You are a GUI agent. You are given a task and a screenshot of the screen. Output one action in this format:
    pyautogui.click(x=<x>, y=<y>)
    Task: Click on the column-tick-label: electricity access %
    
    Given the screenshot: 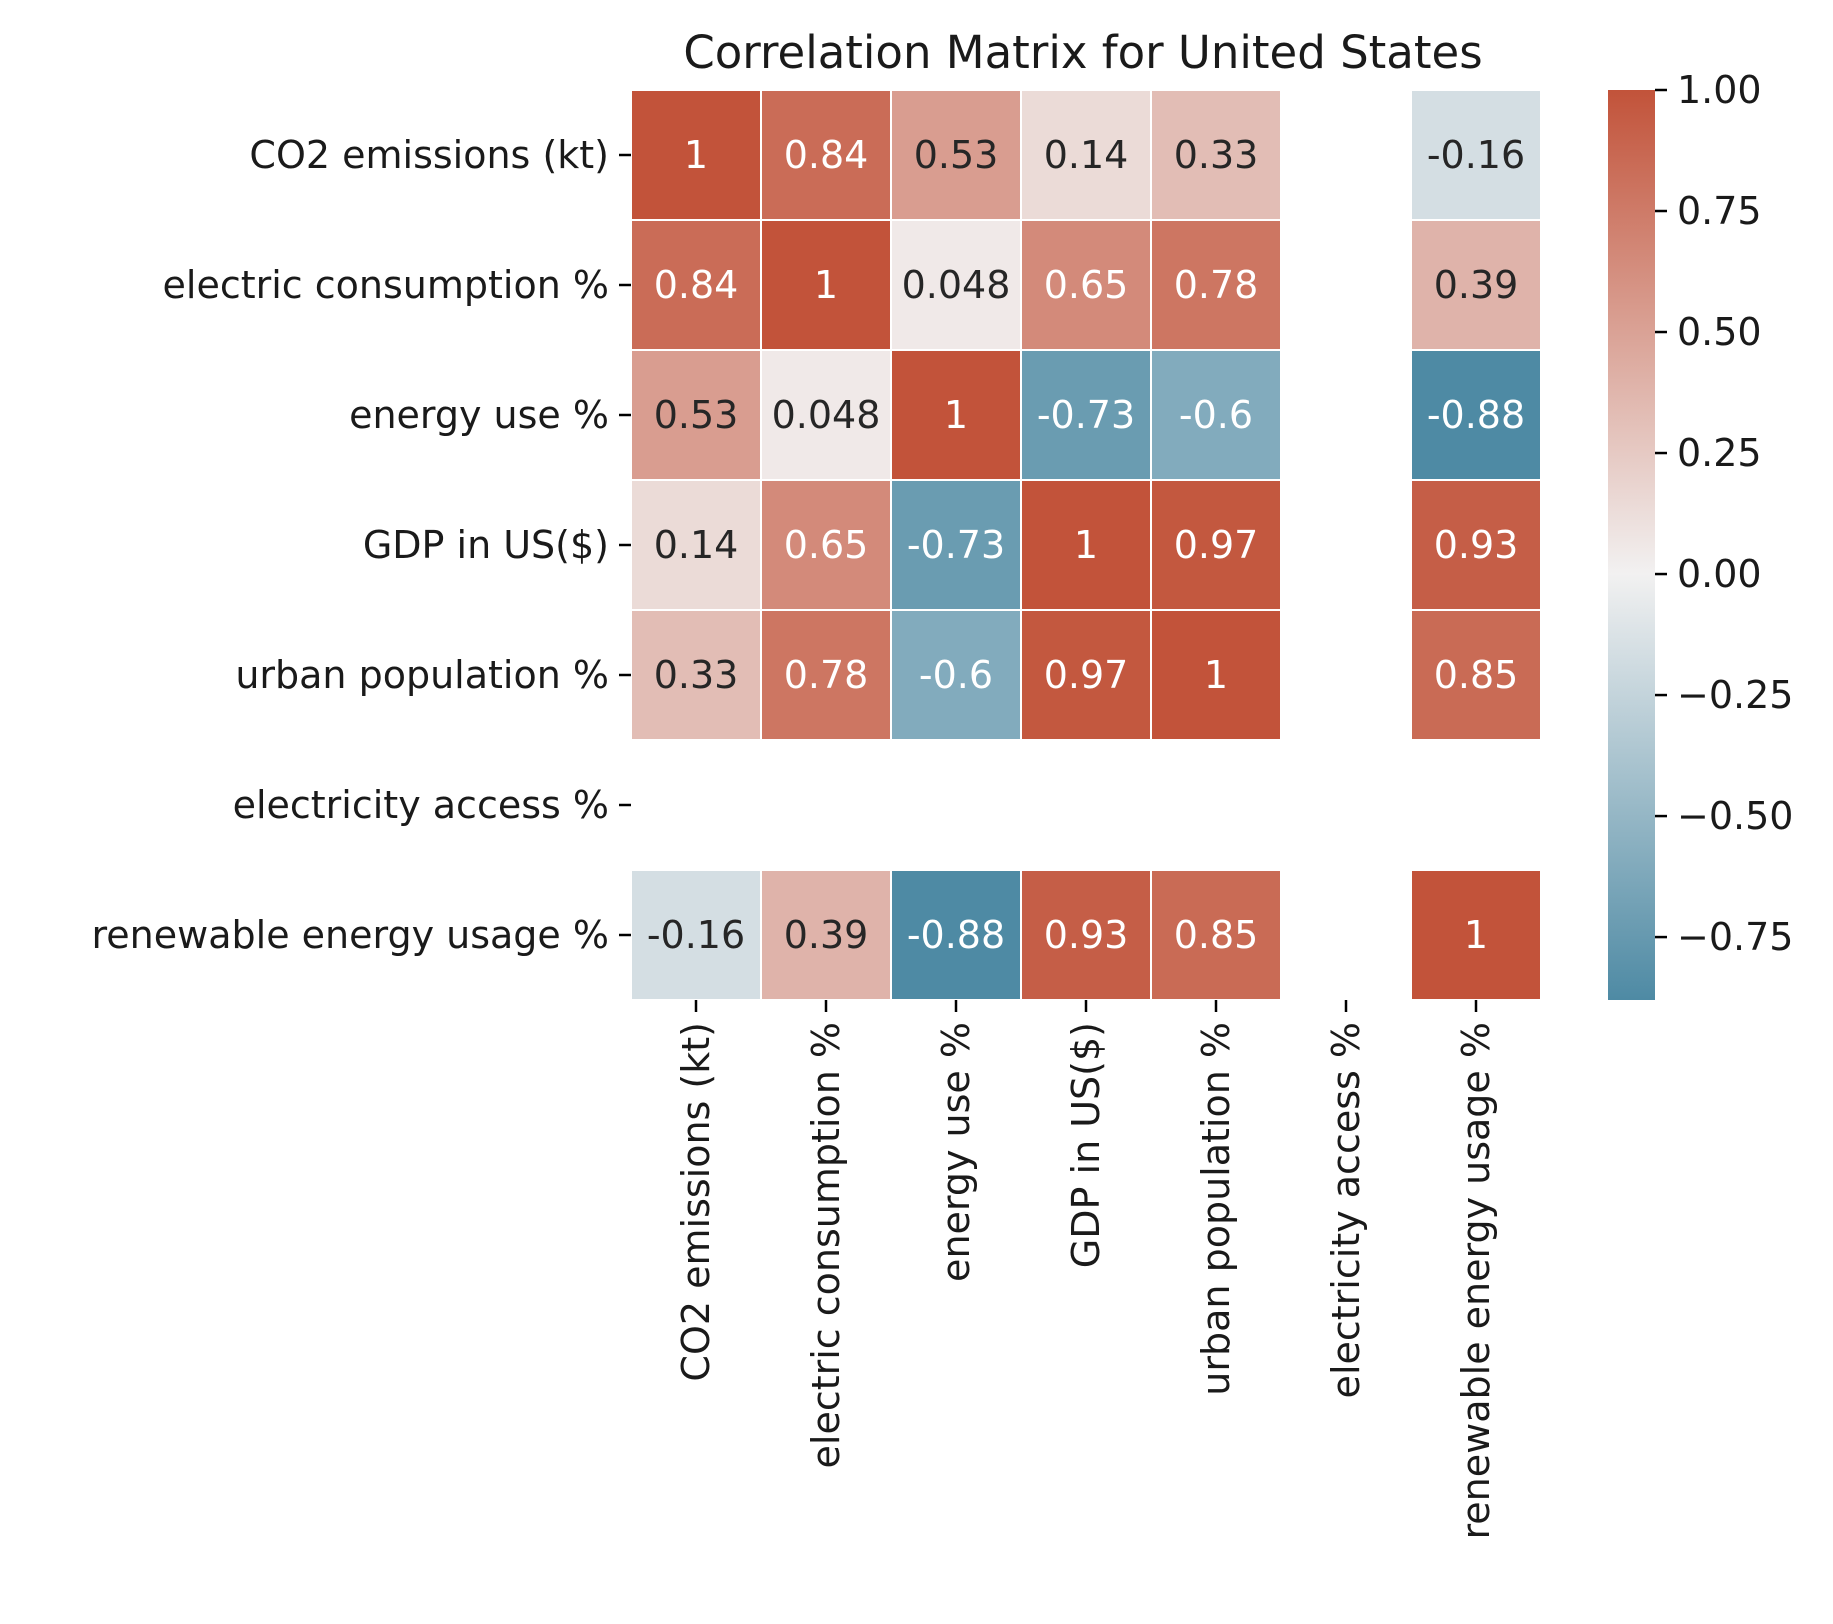 What is the action you would take?
    pyautogui.click(x=1346, y=1210)
    